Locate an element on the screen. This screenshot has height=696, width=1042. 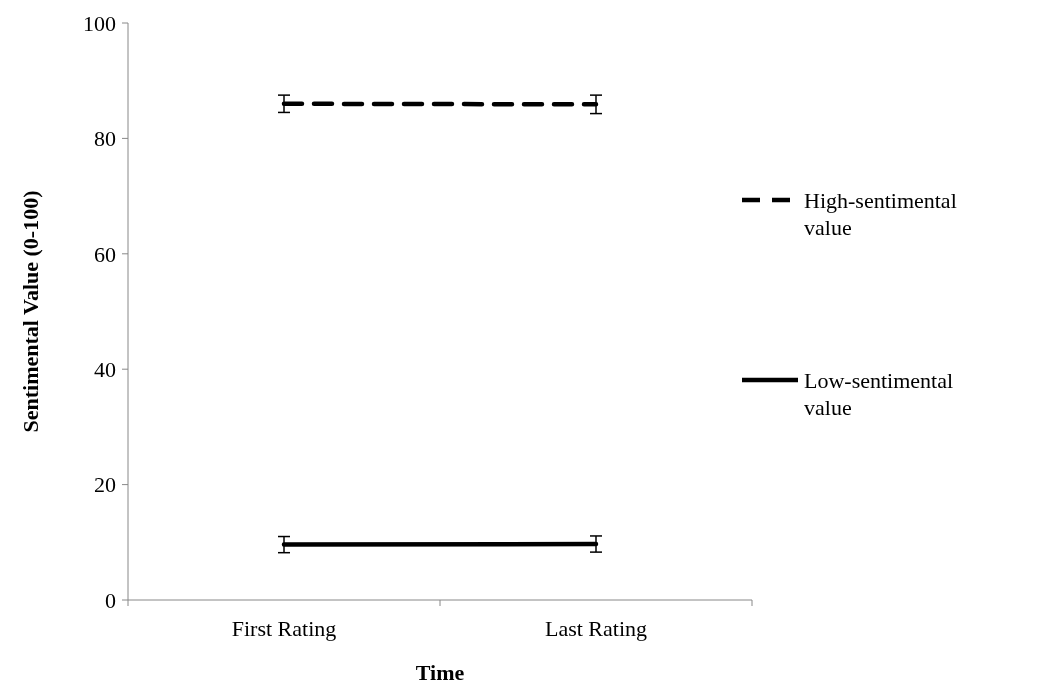
y-tick-label: 40 is located at coordinates (105, 369).